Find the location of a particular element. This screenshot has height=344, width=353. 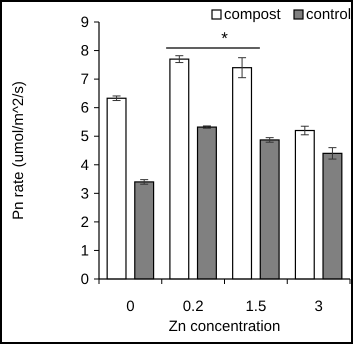

y-tick-label: 6 is located at coordinates (84, 108).